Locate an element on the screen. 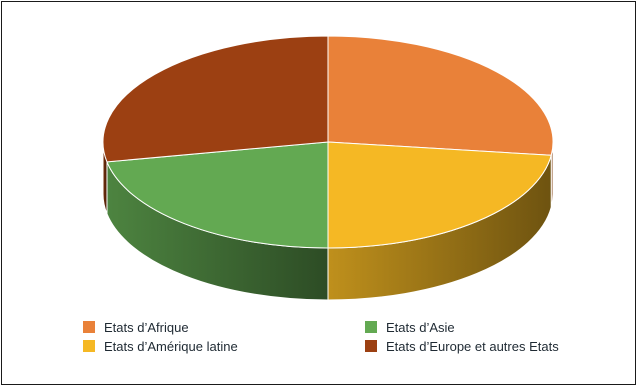  legend-label-asie: Etats d’Asie is located at coordinates (420, 327).